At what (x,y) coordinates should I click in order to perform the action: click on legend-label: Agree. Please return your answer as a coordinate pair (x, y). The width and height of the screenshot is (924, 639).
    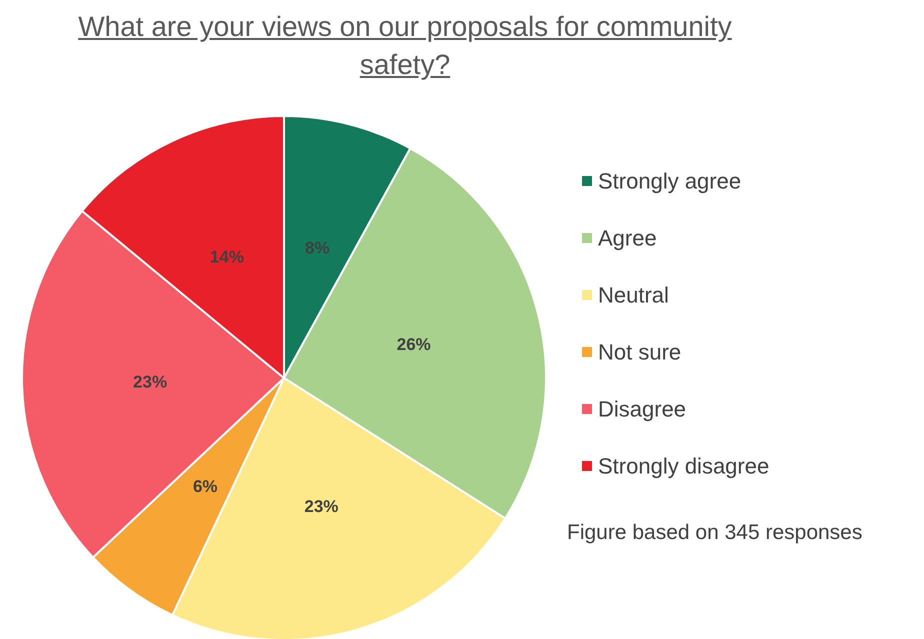
    Looking at the image, I should click on (627, 238).